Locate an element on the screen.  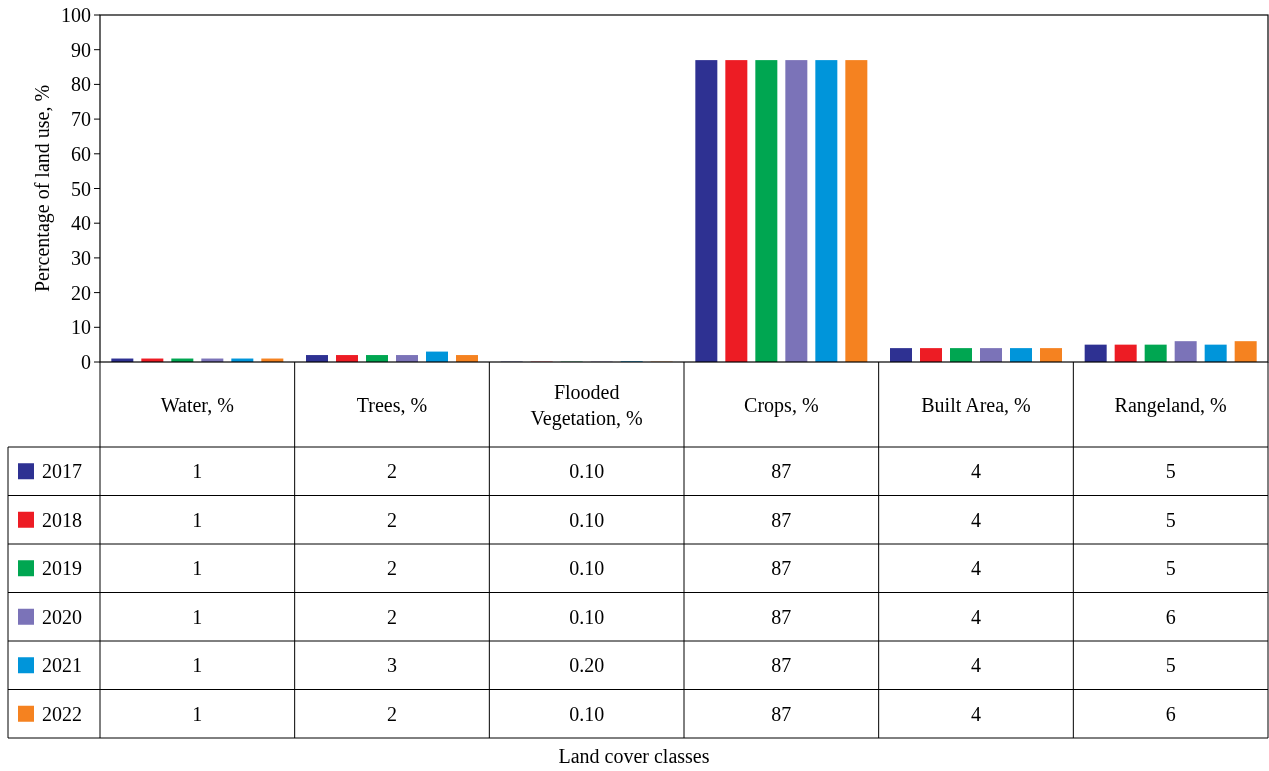
legend-label: 2018 is located at coordinates (62, 519).